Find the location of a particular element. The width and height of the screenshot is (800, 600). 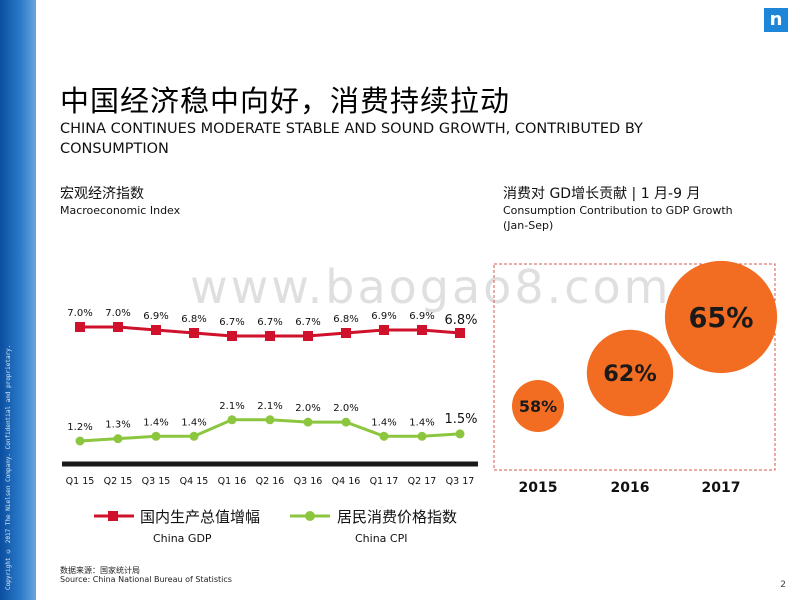

x-tick-label: Q3 16 is located at coordinates (308, 481).